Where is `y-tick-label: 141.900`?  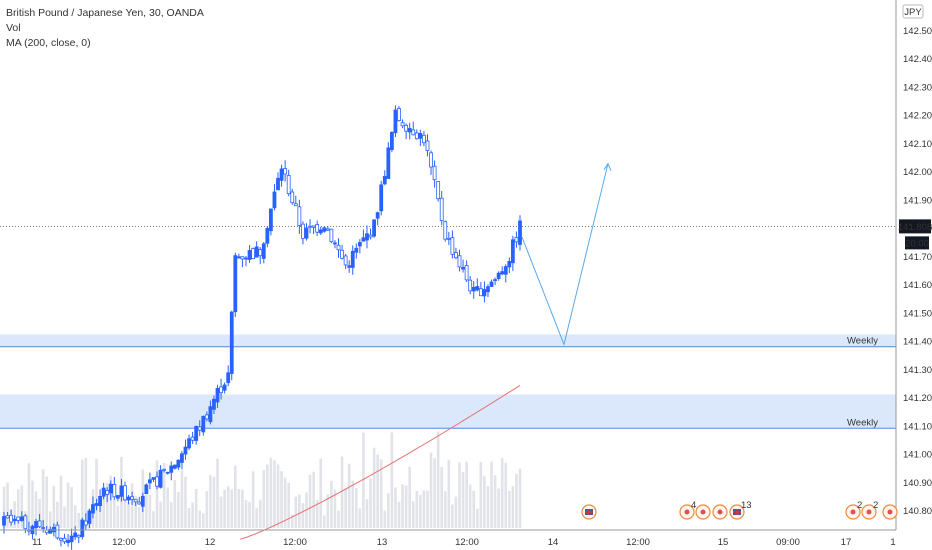 y-tick-label: 141.900 is located at coordinates (917, 200).